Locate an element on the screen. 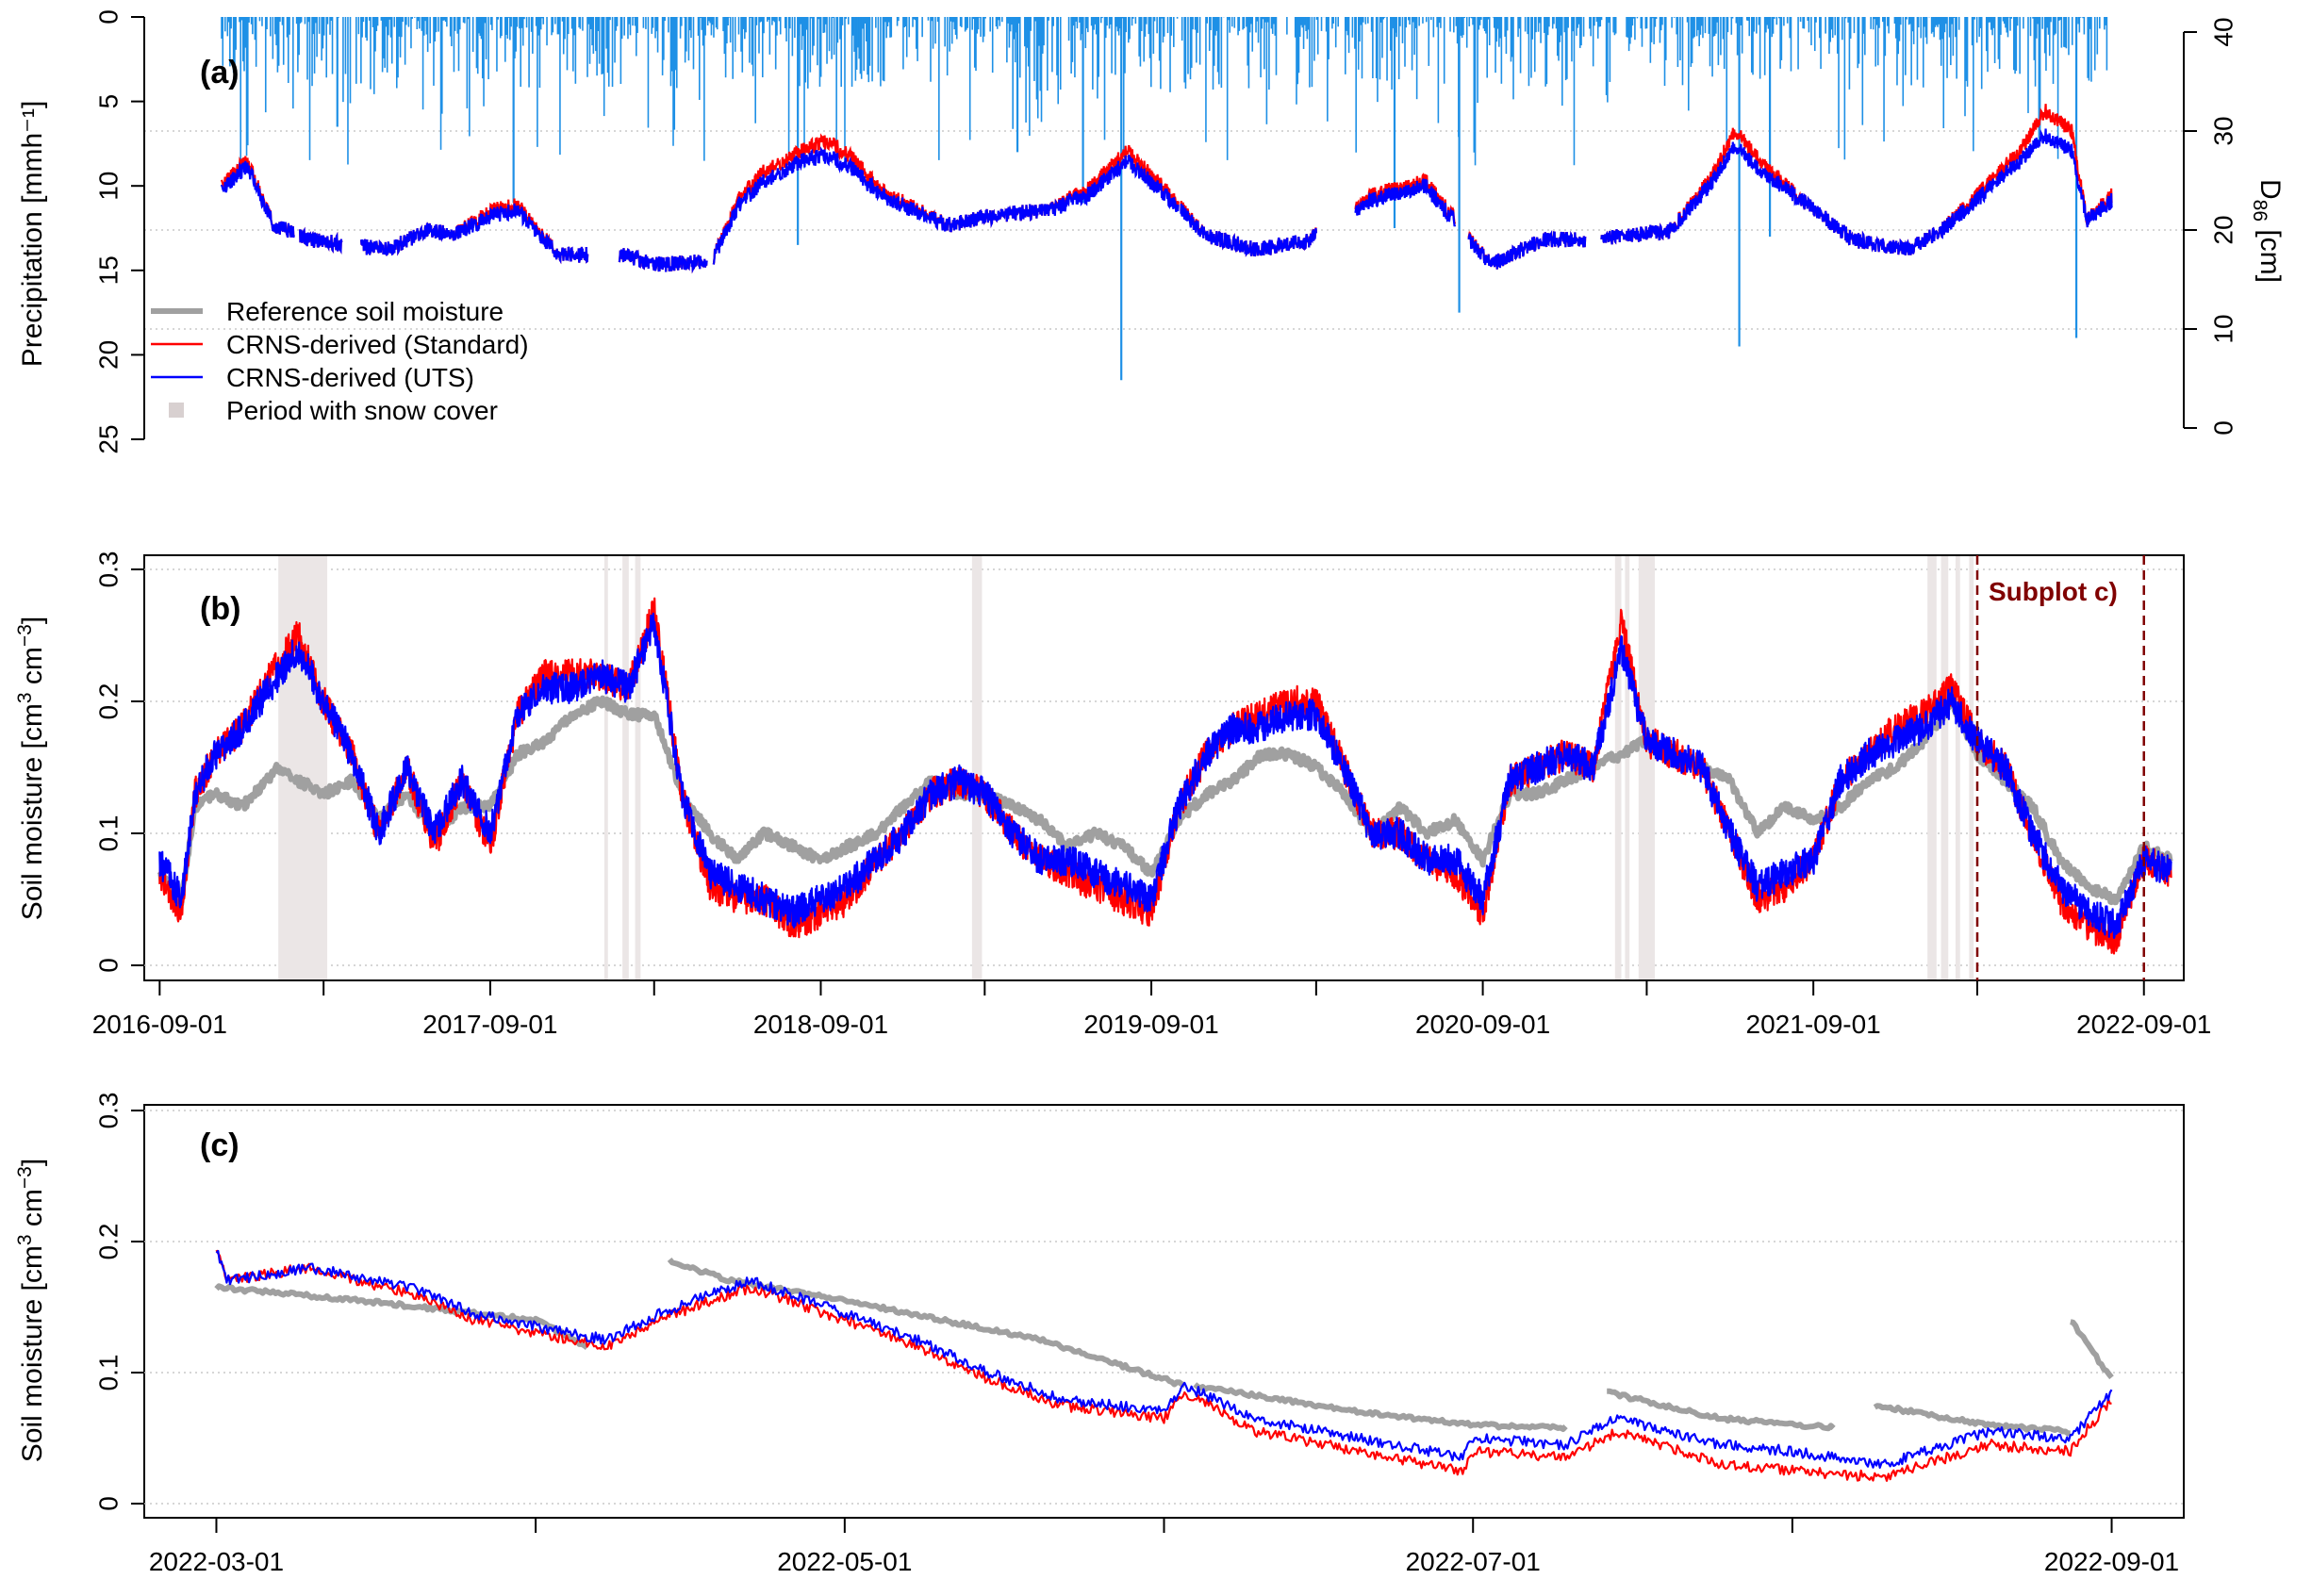  uts-series is located at coordinates (1164, 1359).